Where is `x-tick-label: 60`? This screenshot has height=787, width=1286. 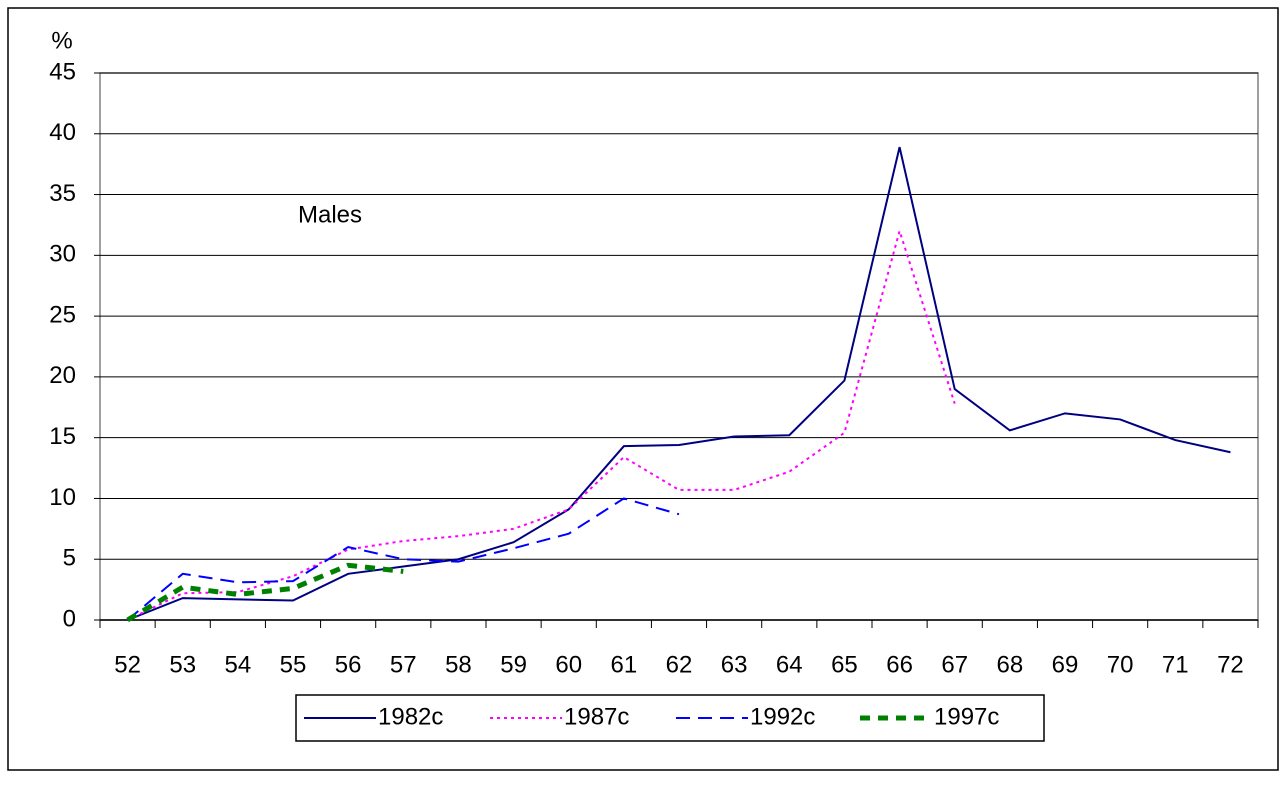 x-tick-label: 60 is located at coordinates (568, 664).